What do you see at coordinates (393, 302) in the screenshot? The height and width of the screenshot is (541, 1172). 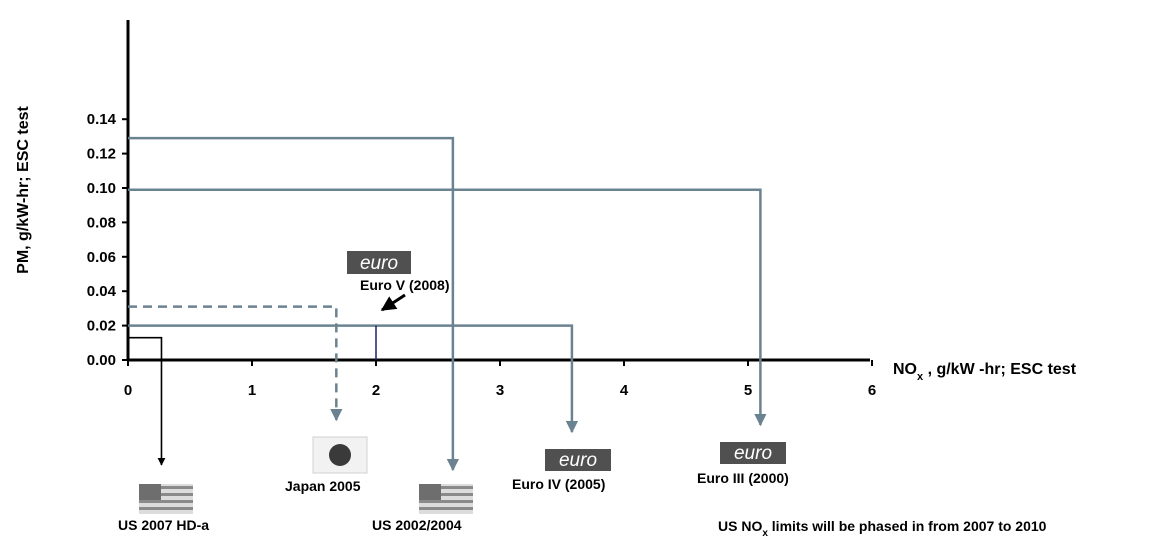 I see `euro-v-pointer` at bounding box center [393, 302].